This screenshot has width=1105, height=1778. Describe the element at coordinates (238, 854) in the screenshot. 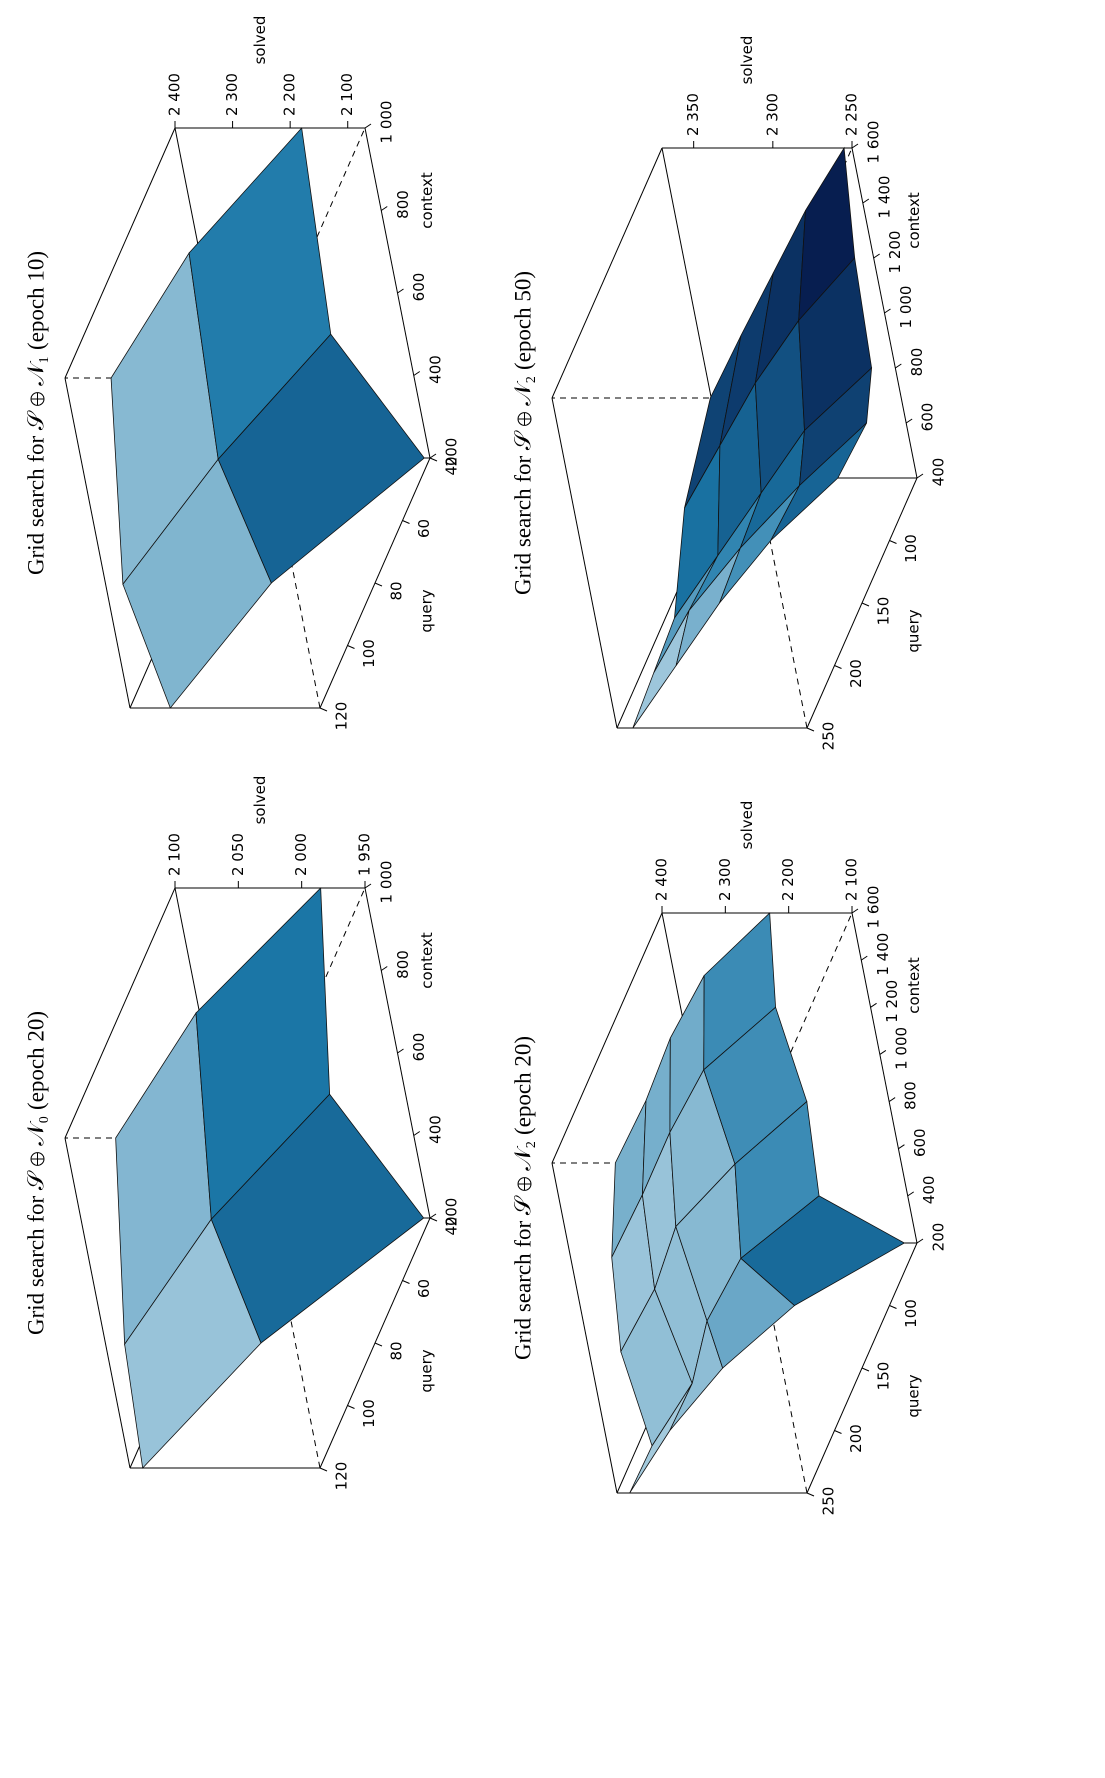

I see `z-tick-label: 2 050` at that location.